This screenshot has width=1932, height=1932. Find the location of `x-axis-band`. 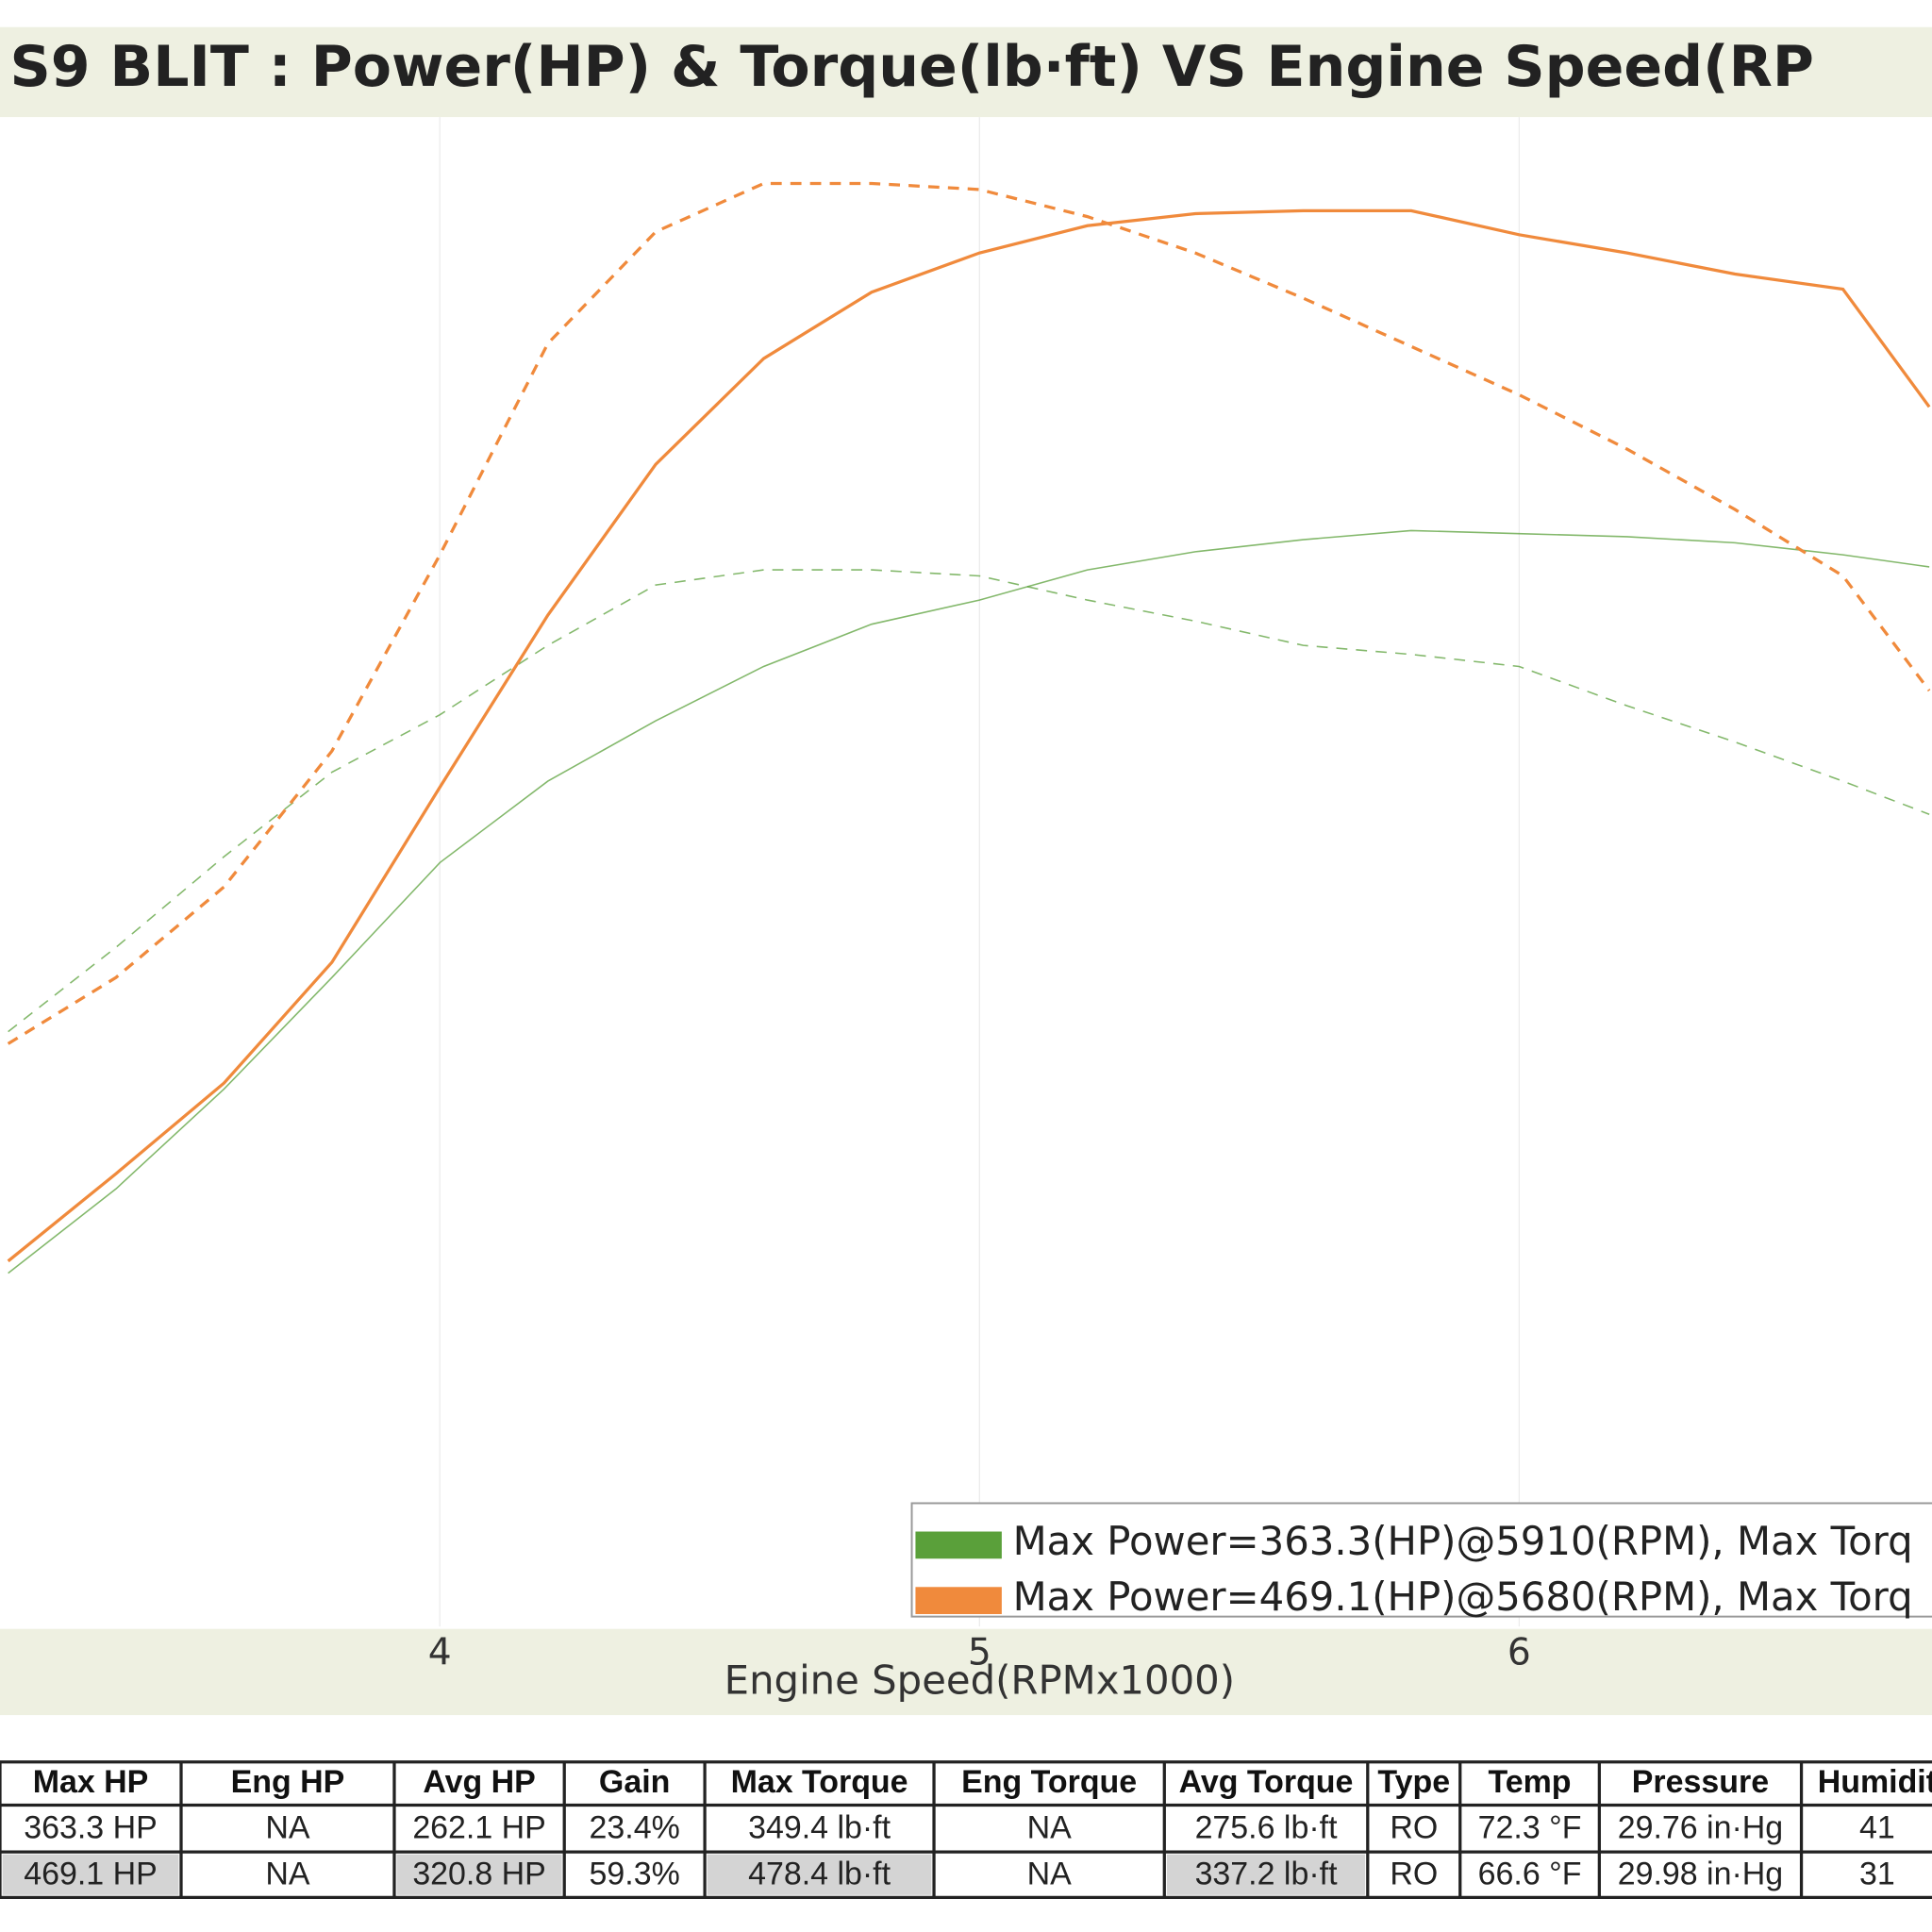

x-axis-band is located at coordinates (966, 1672).